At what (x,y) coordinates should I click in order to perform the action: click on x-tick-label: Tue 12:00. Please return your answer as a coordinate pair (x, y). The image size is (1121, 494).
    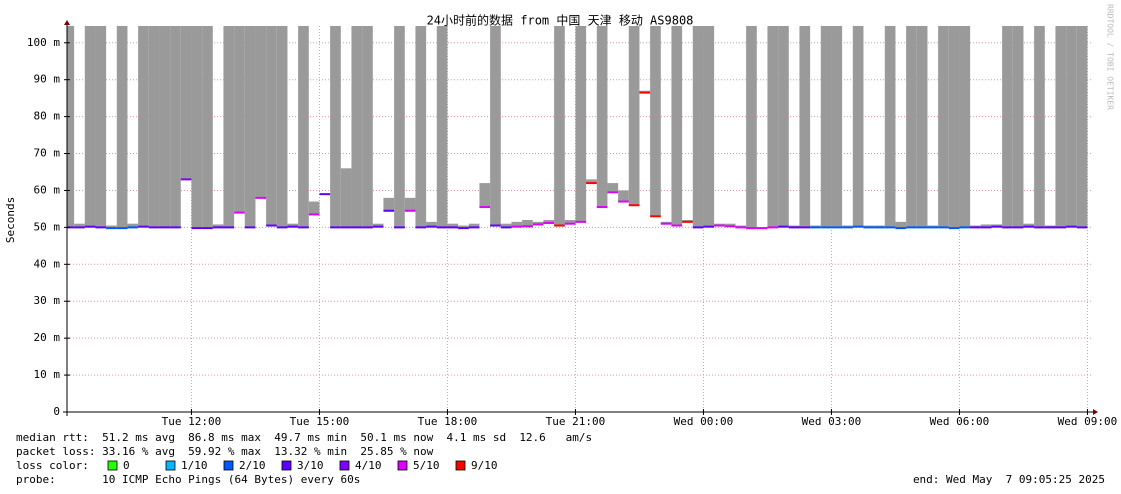
    Looking at the image, I should click on (192, 421).